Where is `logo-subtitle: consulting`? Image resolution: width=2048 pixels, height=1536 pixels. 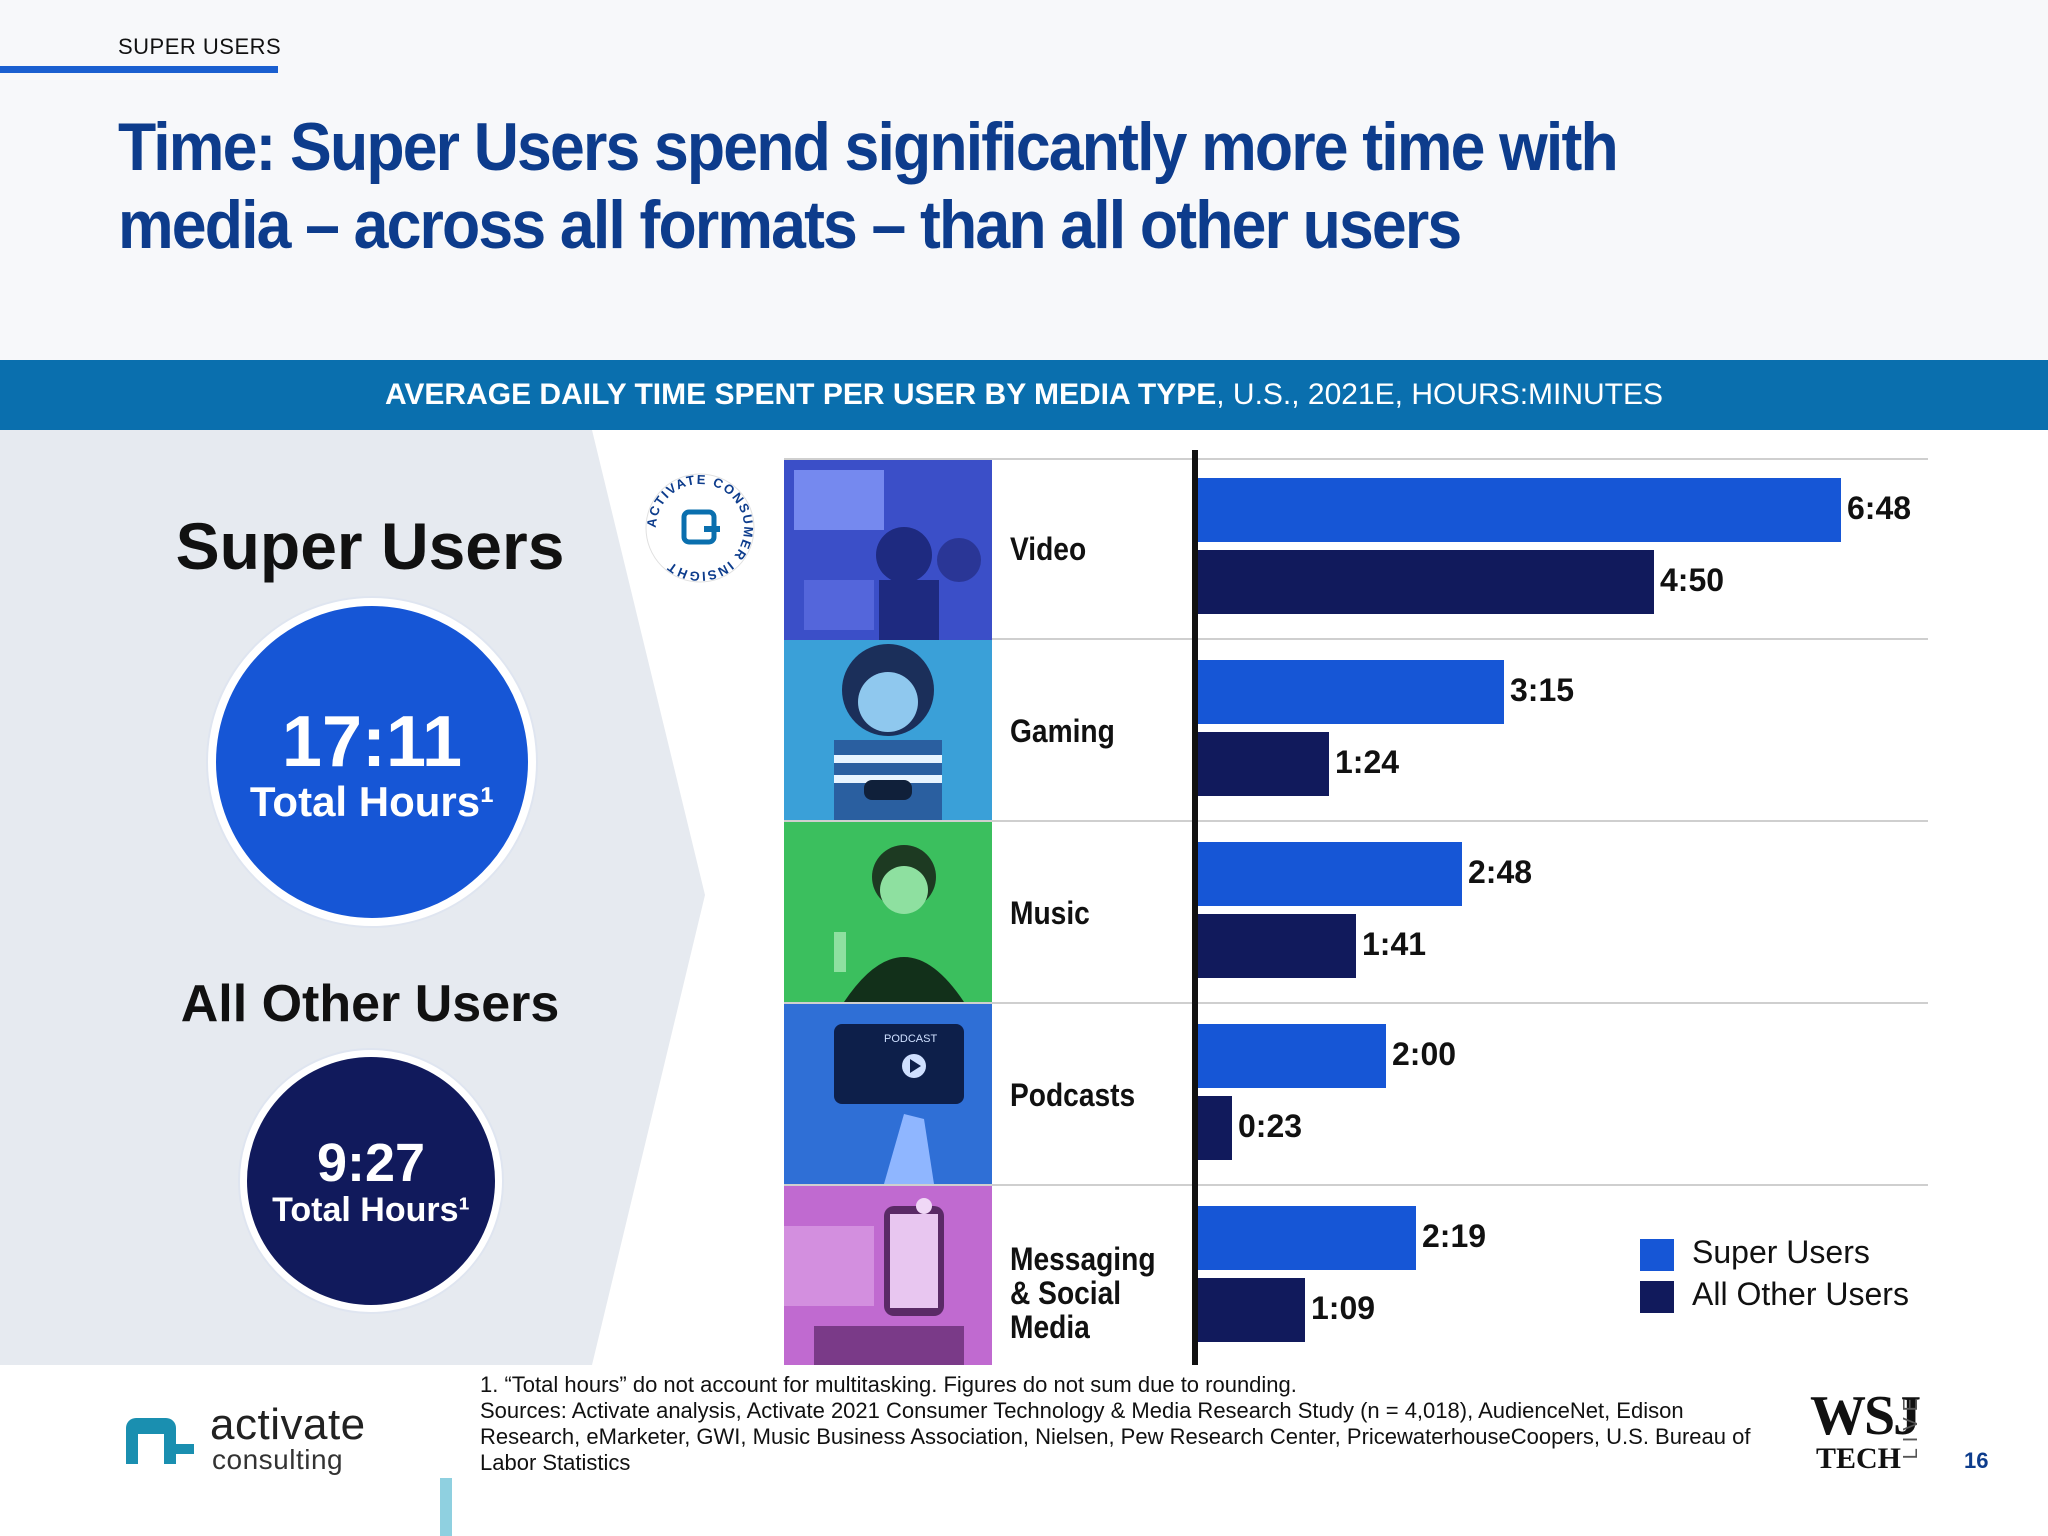
logo-subtitle: consulting is located at coordinates (278, 1459).